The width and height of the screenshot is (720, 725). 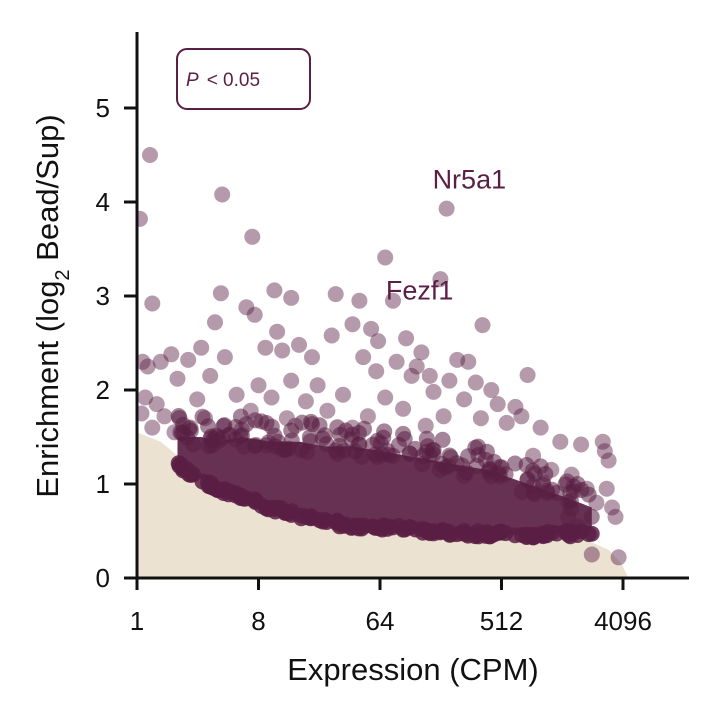 I want to click on y-ticks: 0 1 2 3 4 5, so click(x=116, y=343).